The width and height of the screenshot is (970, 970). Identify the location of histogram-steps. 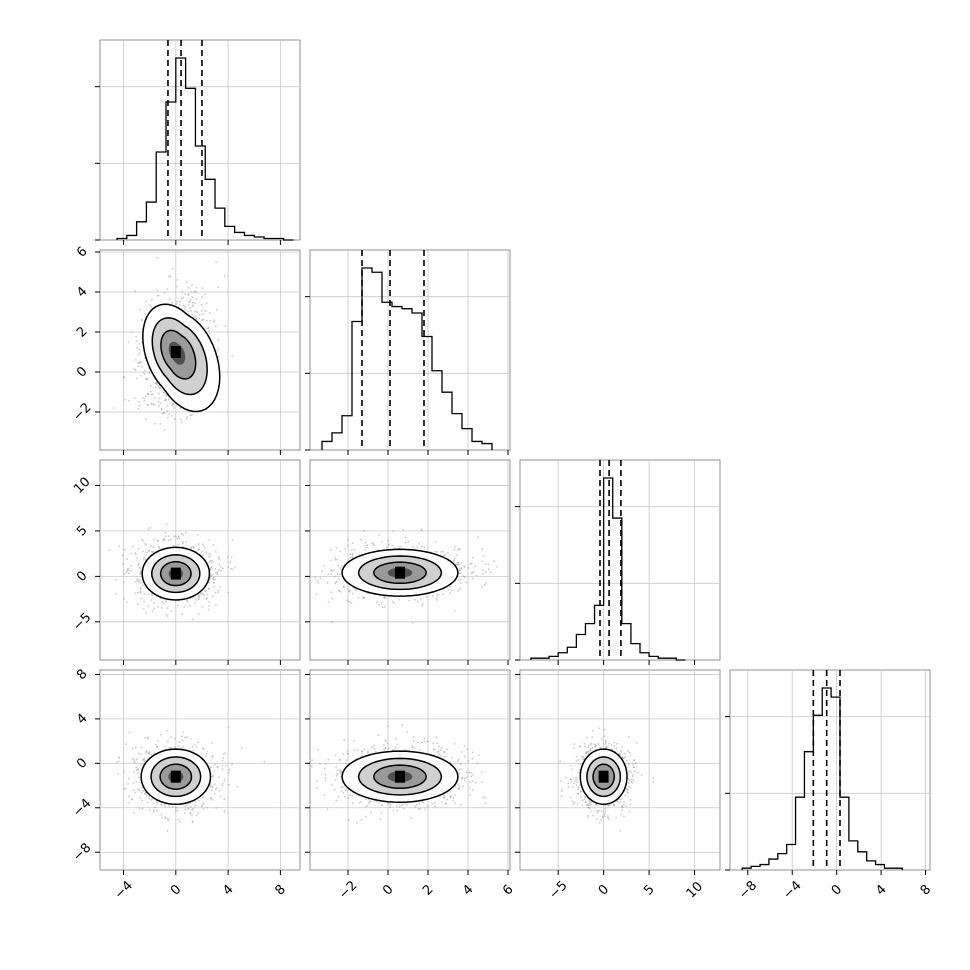
(608, 569).